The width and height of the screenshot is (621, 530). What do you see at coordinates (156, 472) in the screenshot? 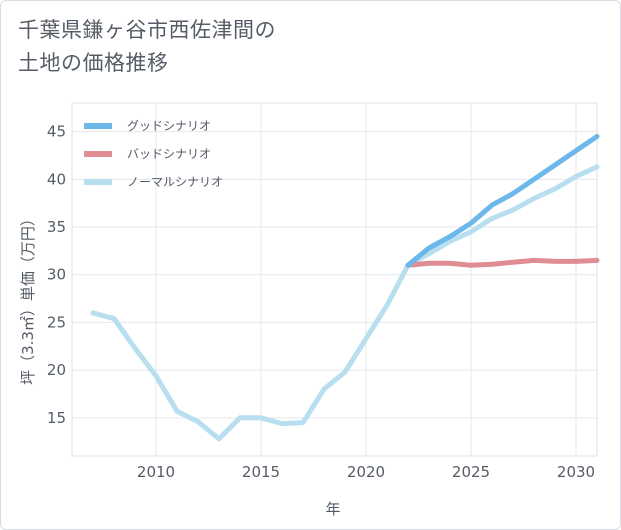
I see `x-tick-label: 2010` at bounding box center [156, 472].